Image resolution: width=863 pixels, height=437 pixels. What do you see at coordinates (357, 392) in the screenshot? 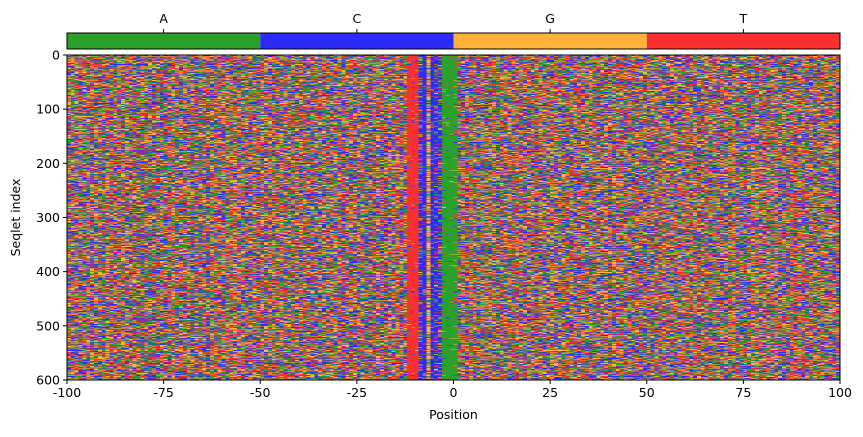
I see `x-tick-label: -25` at bounding box center [357, 392].